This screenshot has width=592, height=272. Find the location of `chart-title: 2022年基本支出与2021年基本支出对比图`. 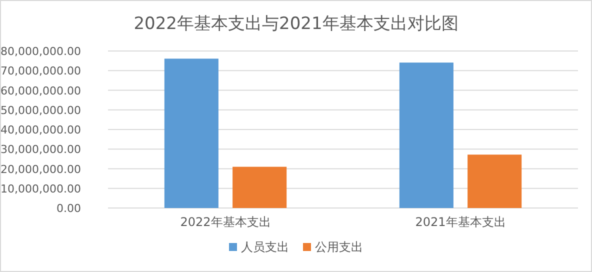

chart-title: 2022年基本支出与2021年基本支出对比图 is located at coordinates (296, 24).